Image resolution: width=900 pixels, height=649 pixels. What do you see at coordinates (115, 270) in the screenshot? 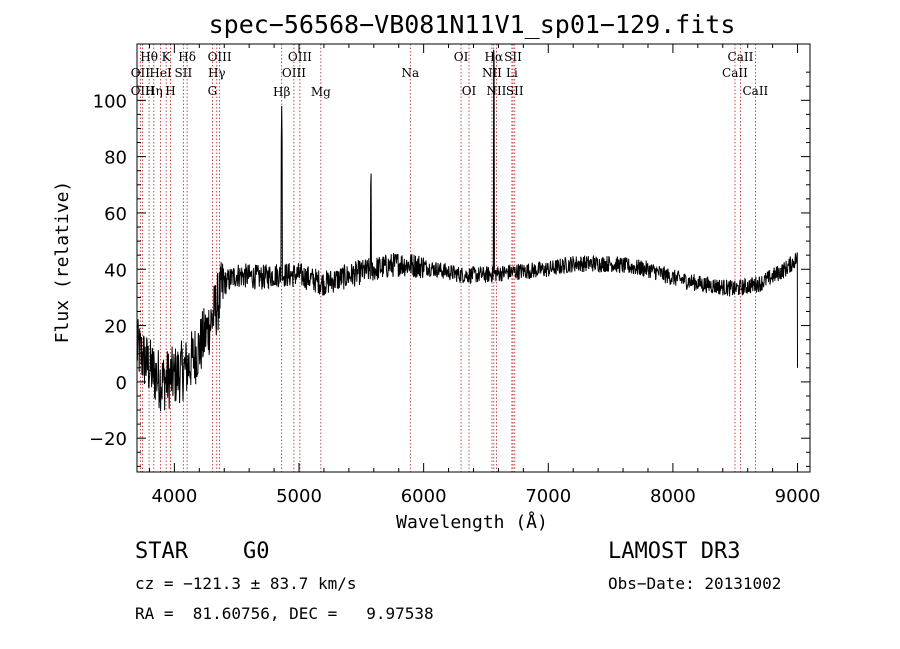
I see `y-tick-label: 40` at bounding box center [115, 270].